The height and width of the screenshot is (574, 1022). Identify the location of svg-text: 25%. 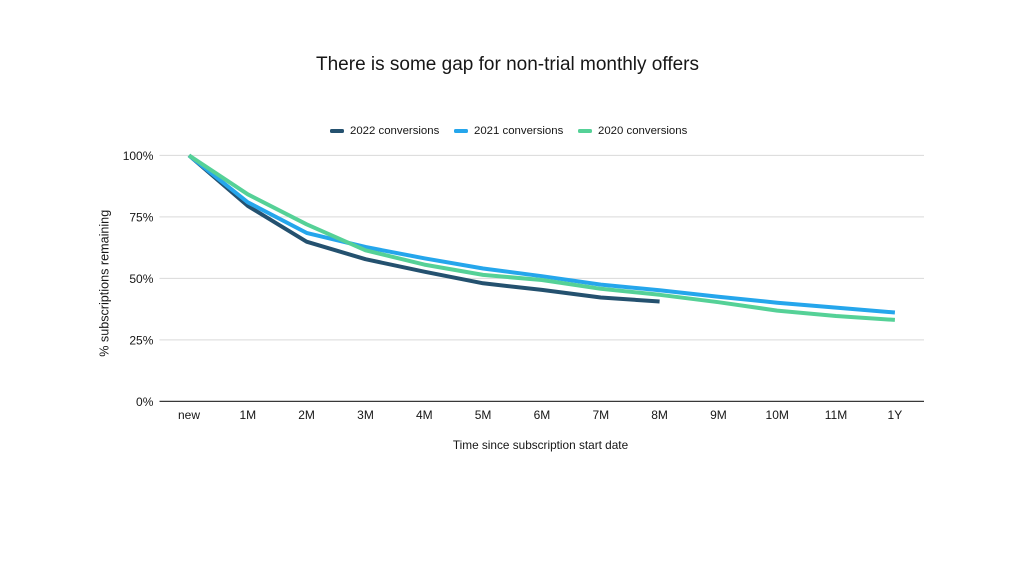
(141, 341).